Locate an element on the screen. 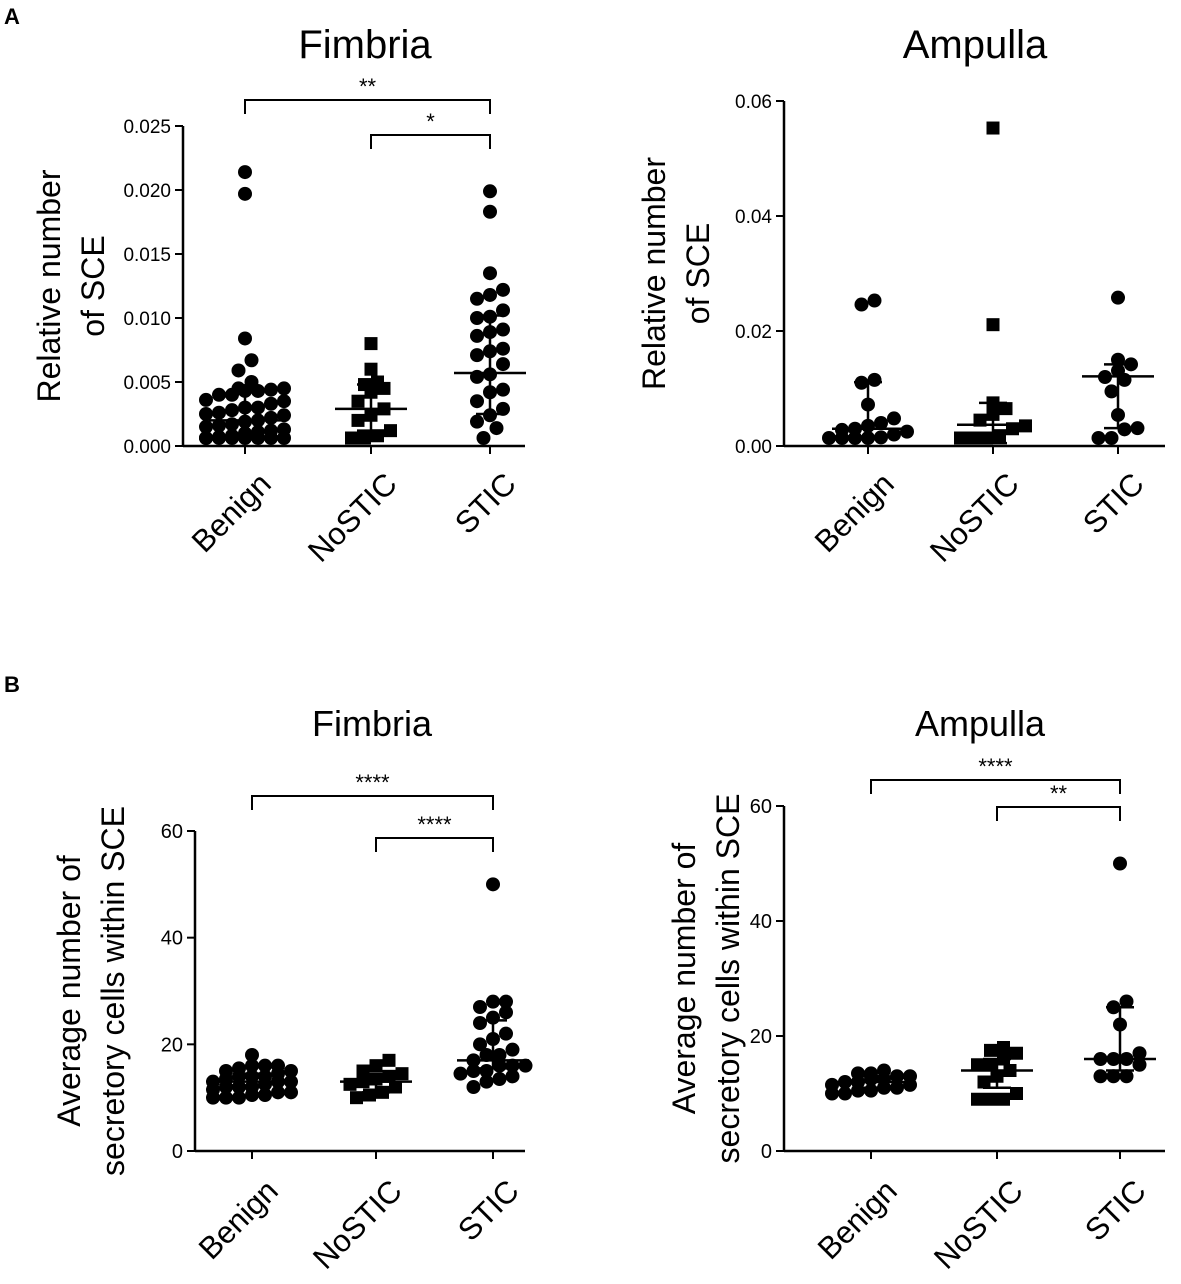 Image resolution: width=1181 pixels, height=1284 pixels. y-tick-label: 0.000 is located at coordinates (147, 447).